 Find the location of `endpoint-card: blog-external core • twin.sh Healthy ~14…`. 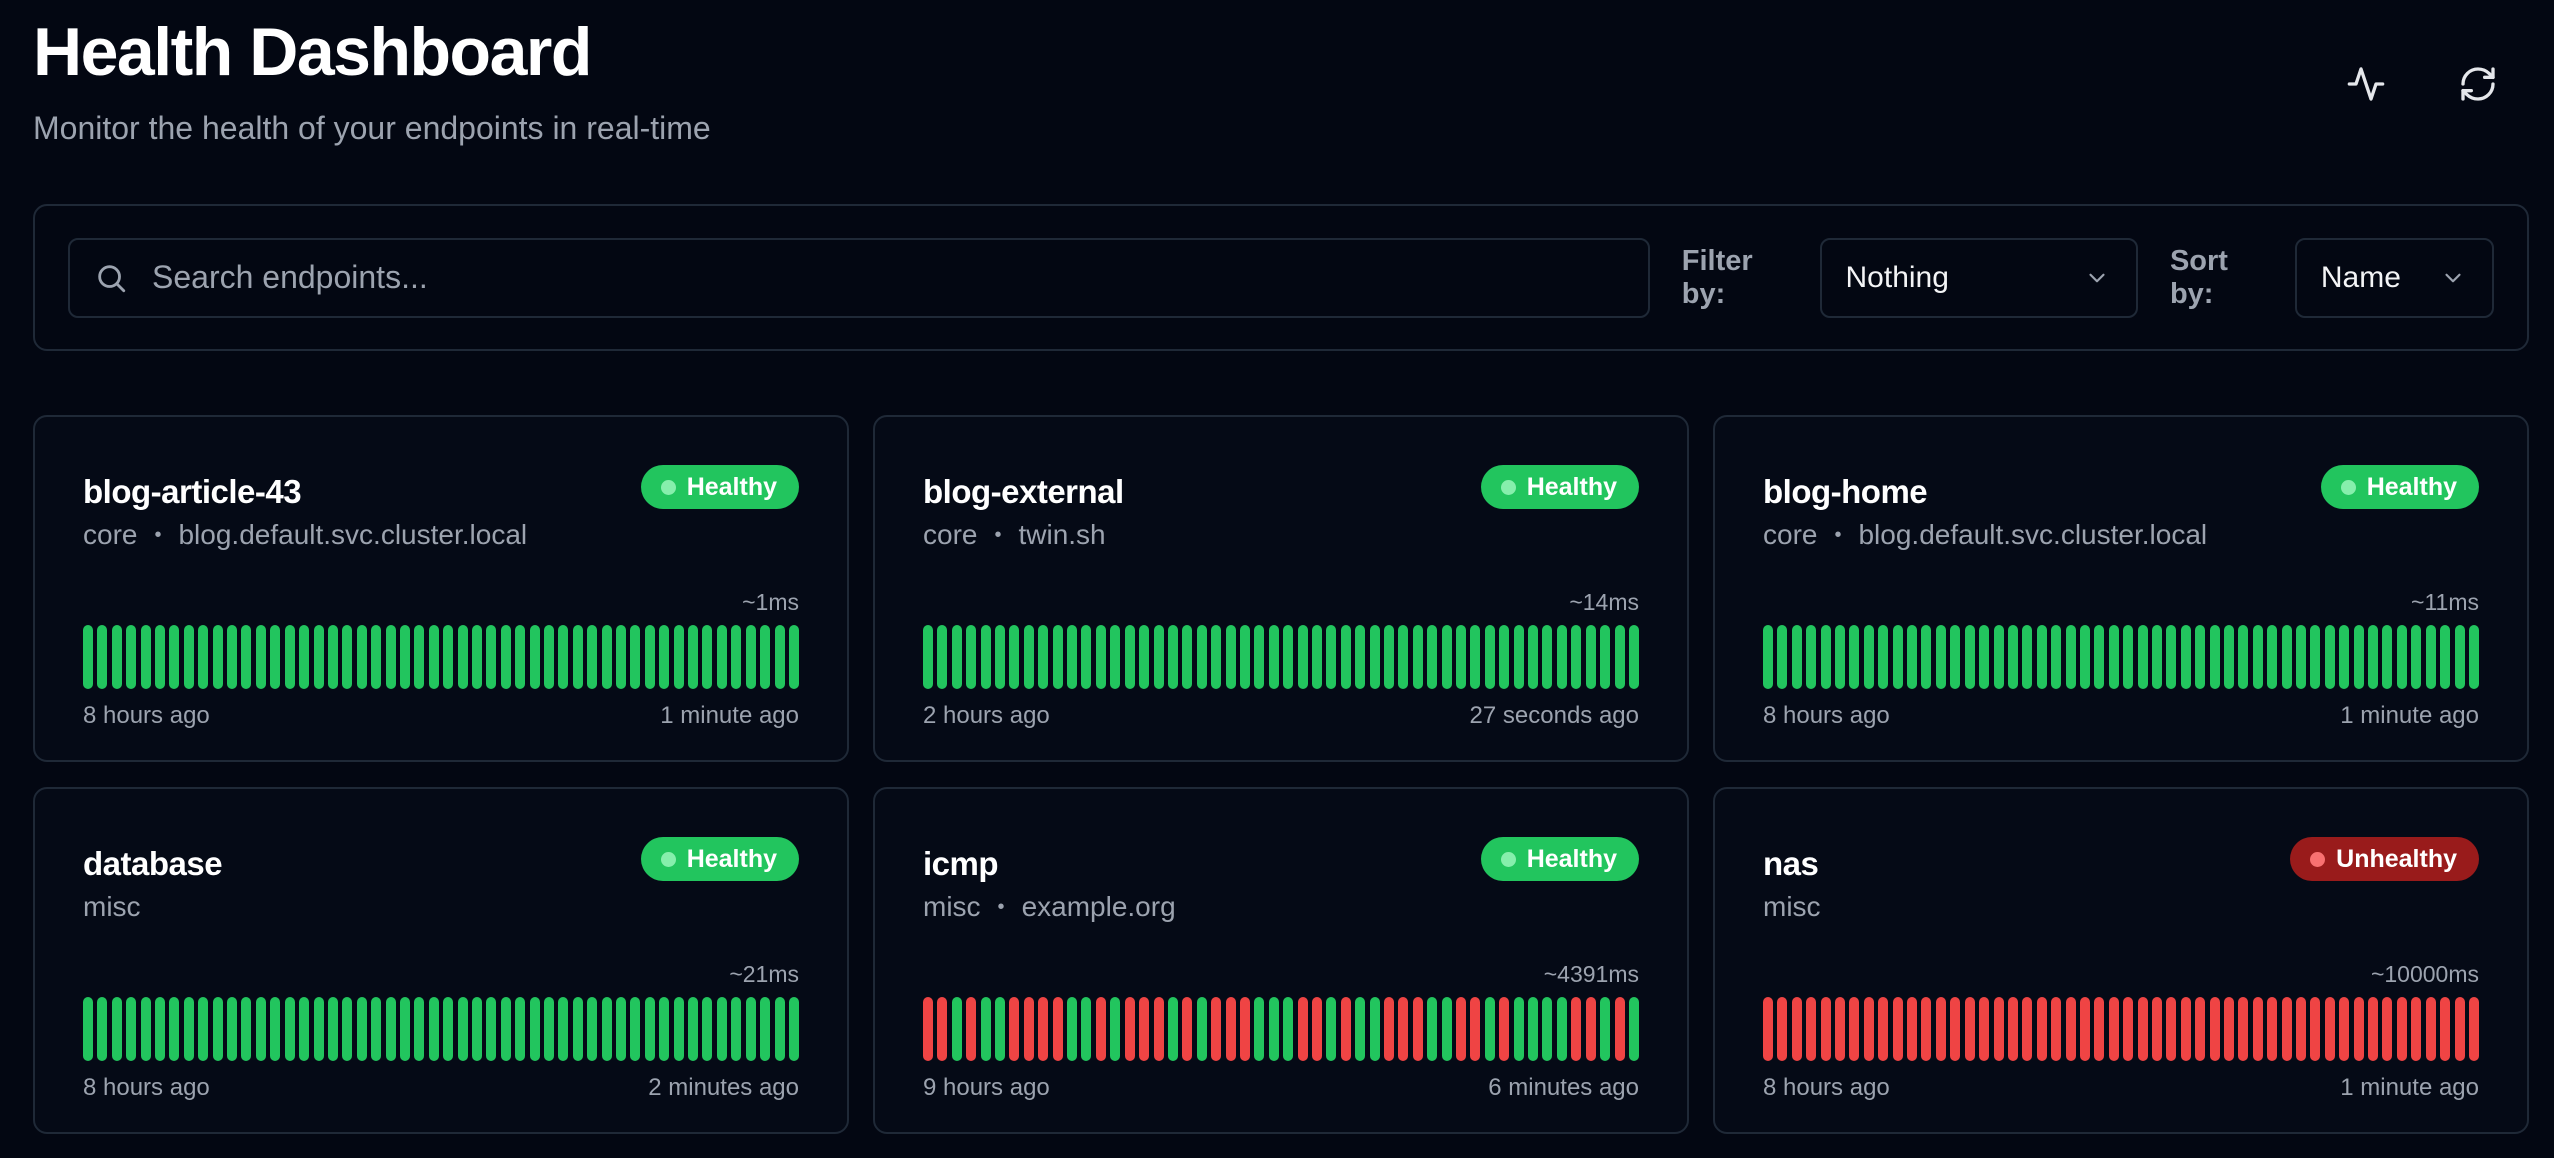

endpoint-card: blog-external core • twin.sh Healthy ~14… is located at coordinates (1281, 588).